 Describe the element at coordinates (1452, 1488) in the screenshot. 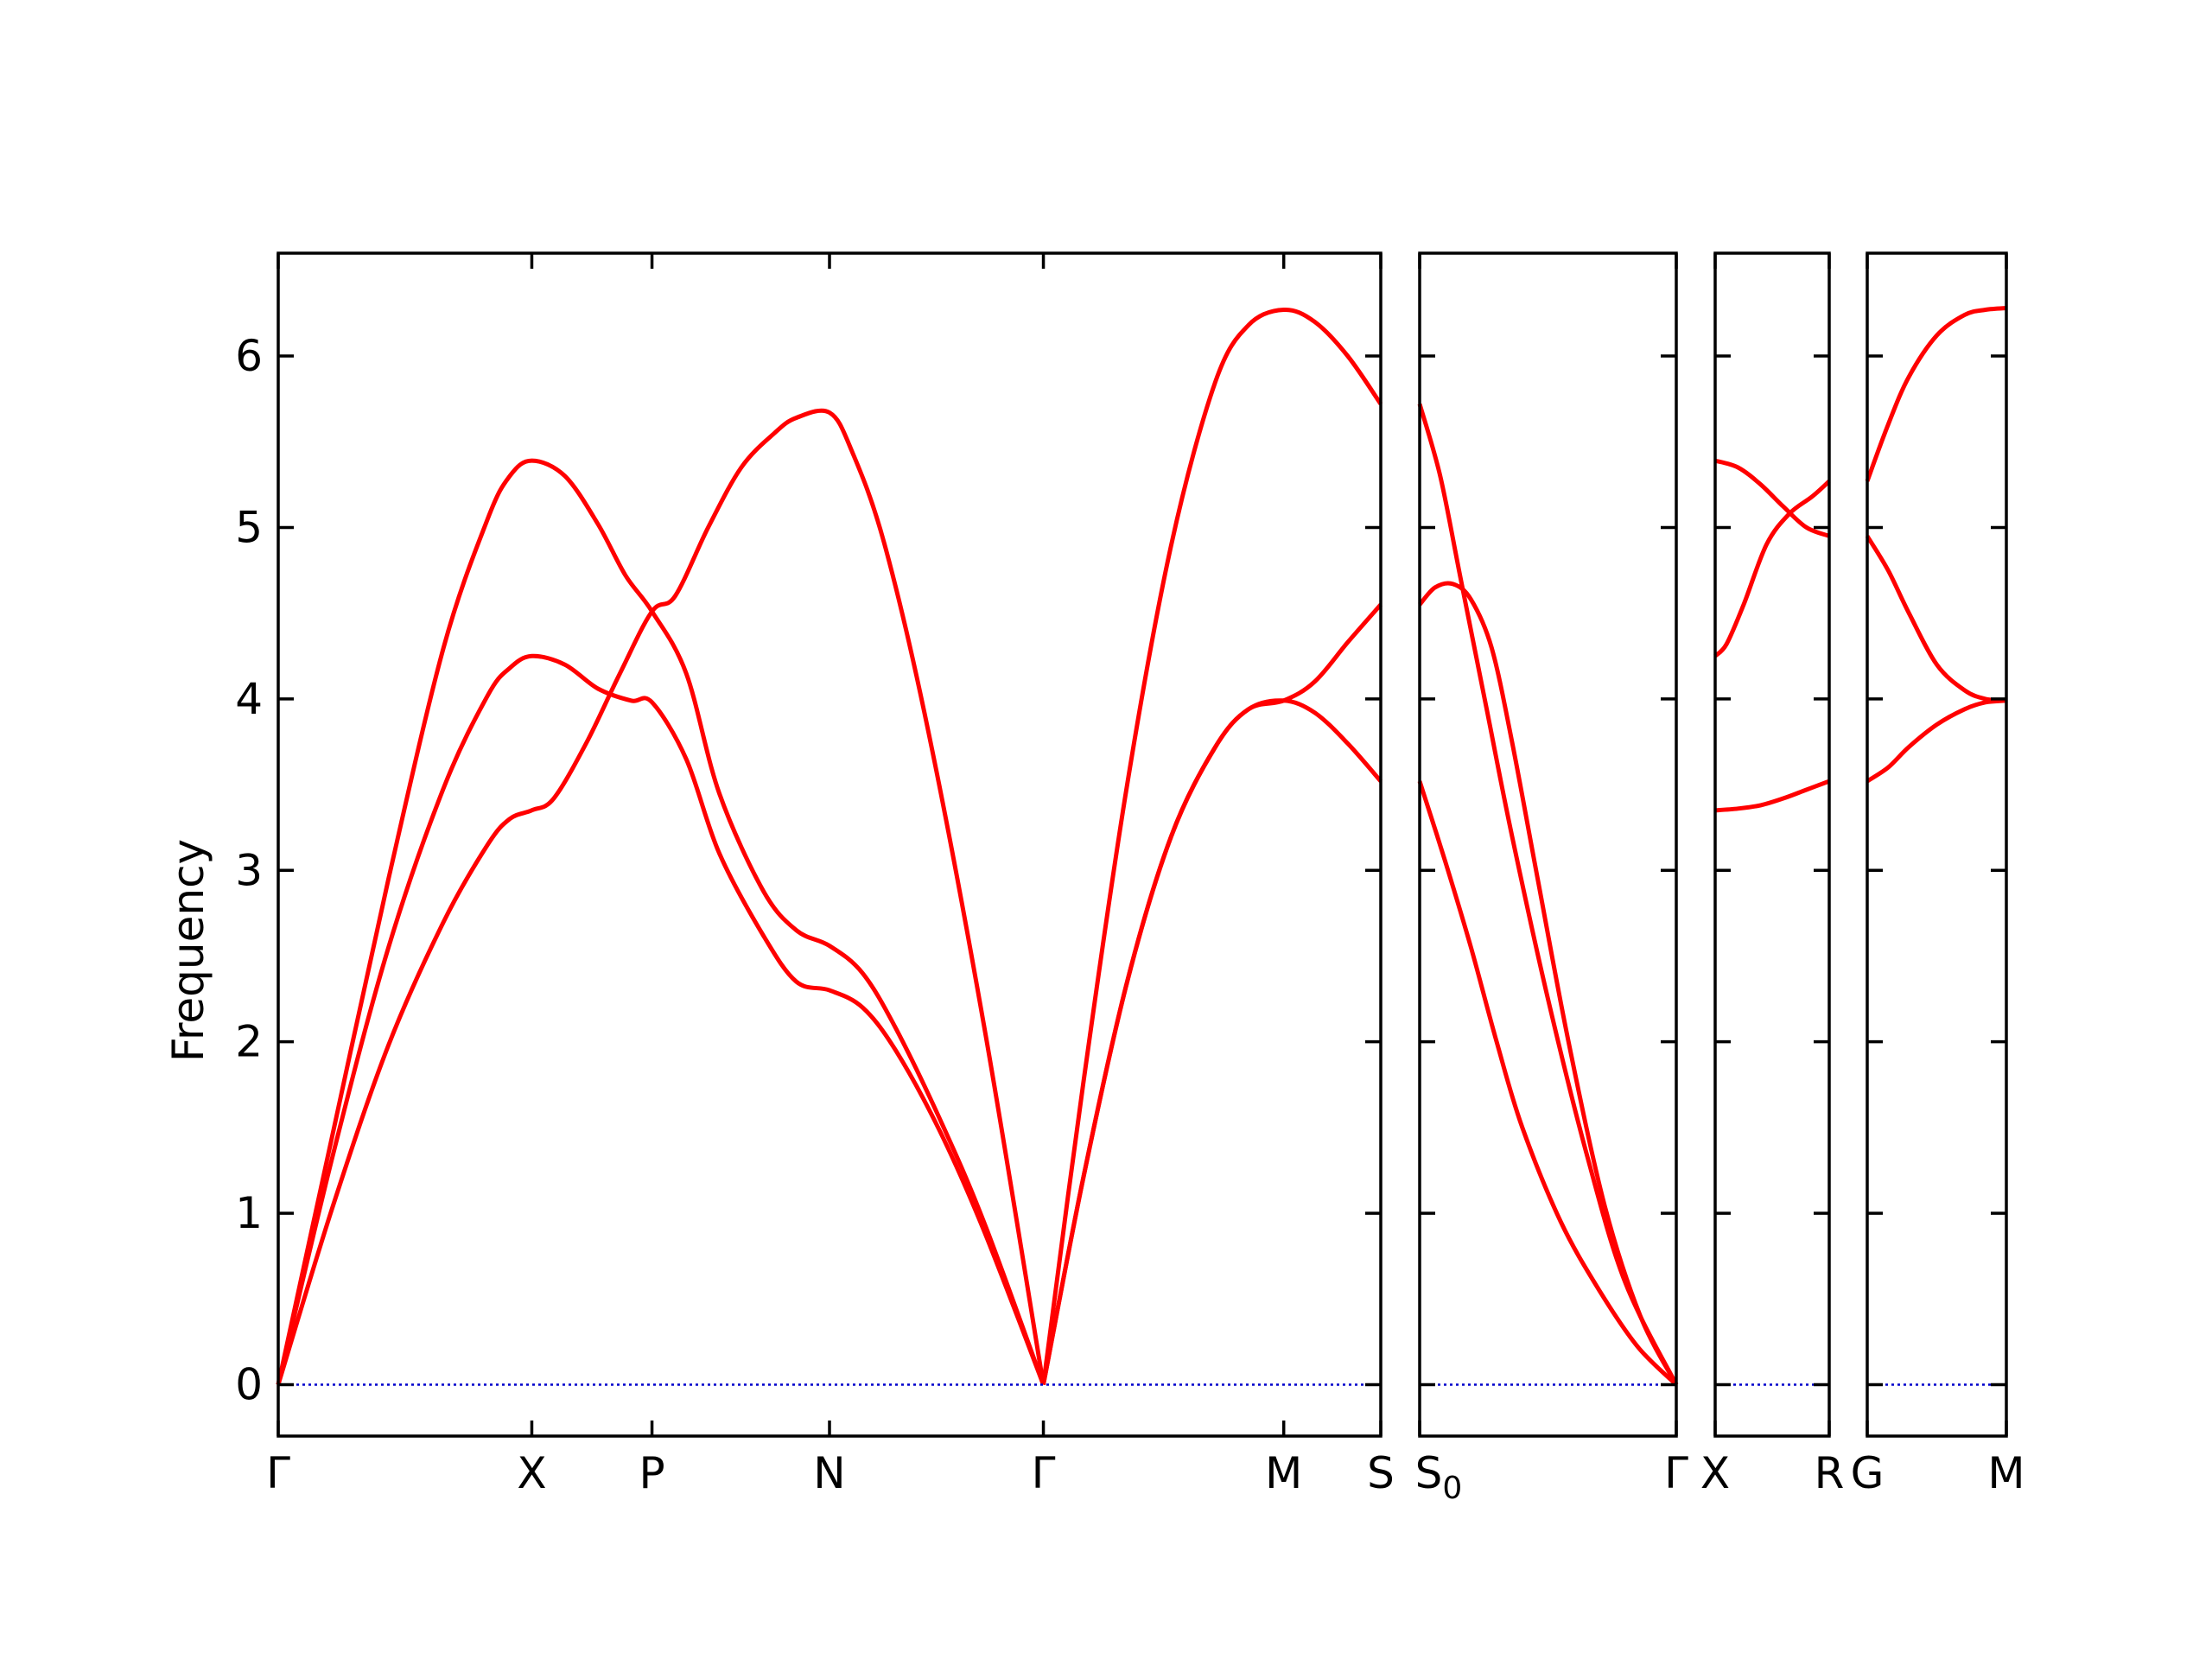

I see `x-tick-label-subscript: 0` at that location.